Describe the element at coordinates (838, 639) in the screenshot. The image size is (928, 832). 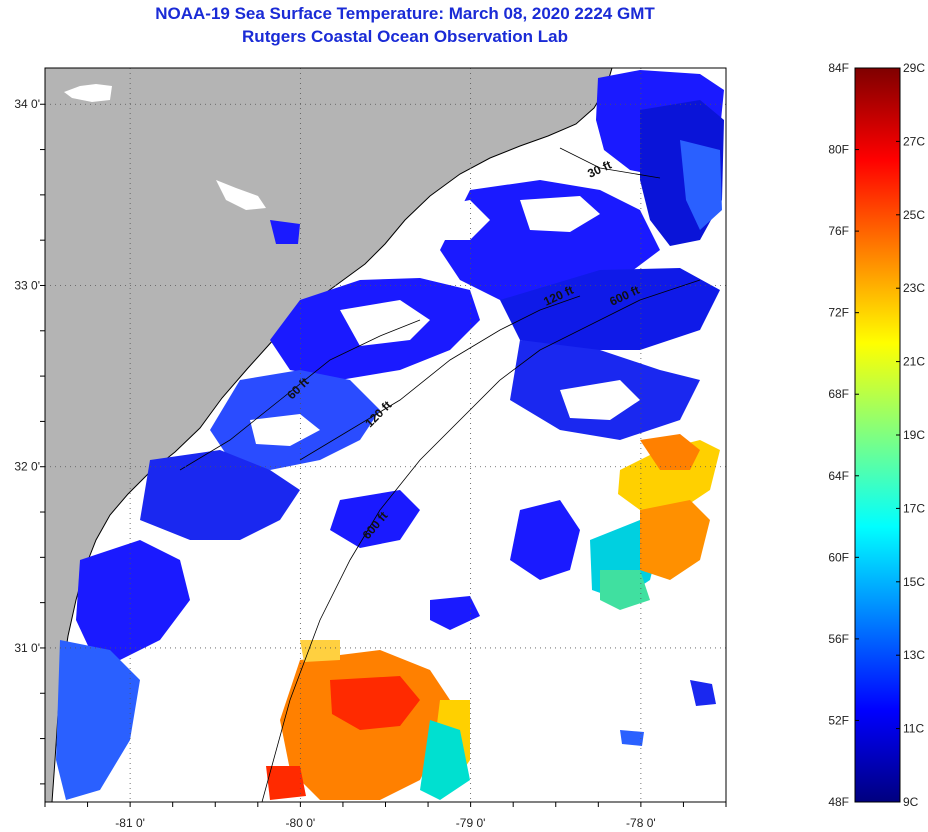
I see `colorbar-label-f: 56F` at that location.